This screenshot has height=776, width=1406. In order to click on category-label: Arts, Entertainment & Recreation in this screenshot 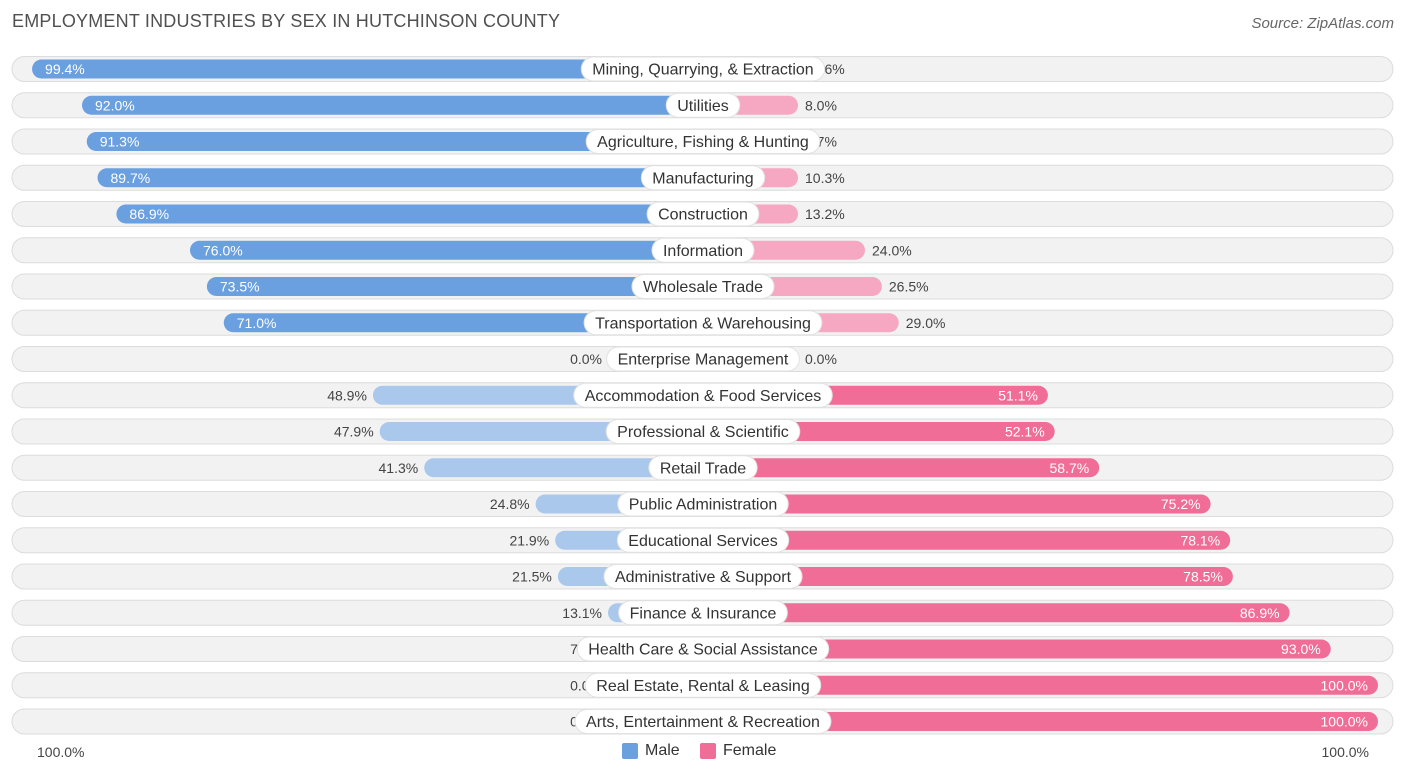, I will do `click(703, 722)`.